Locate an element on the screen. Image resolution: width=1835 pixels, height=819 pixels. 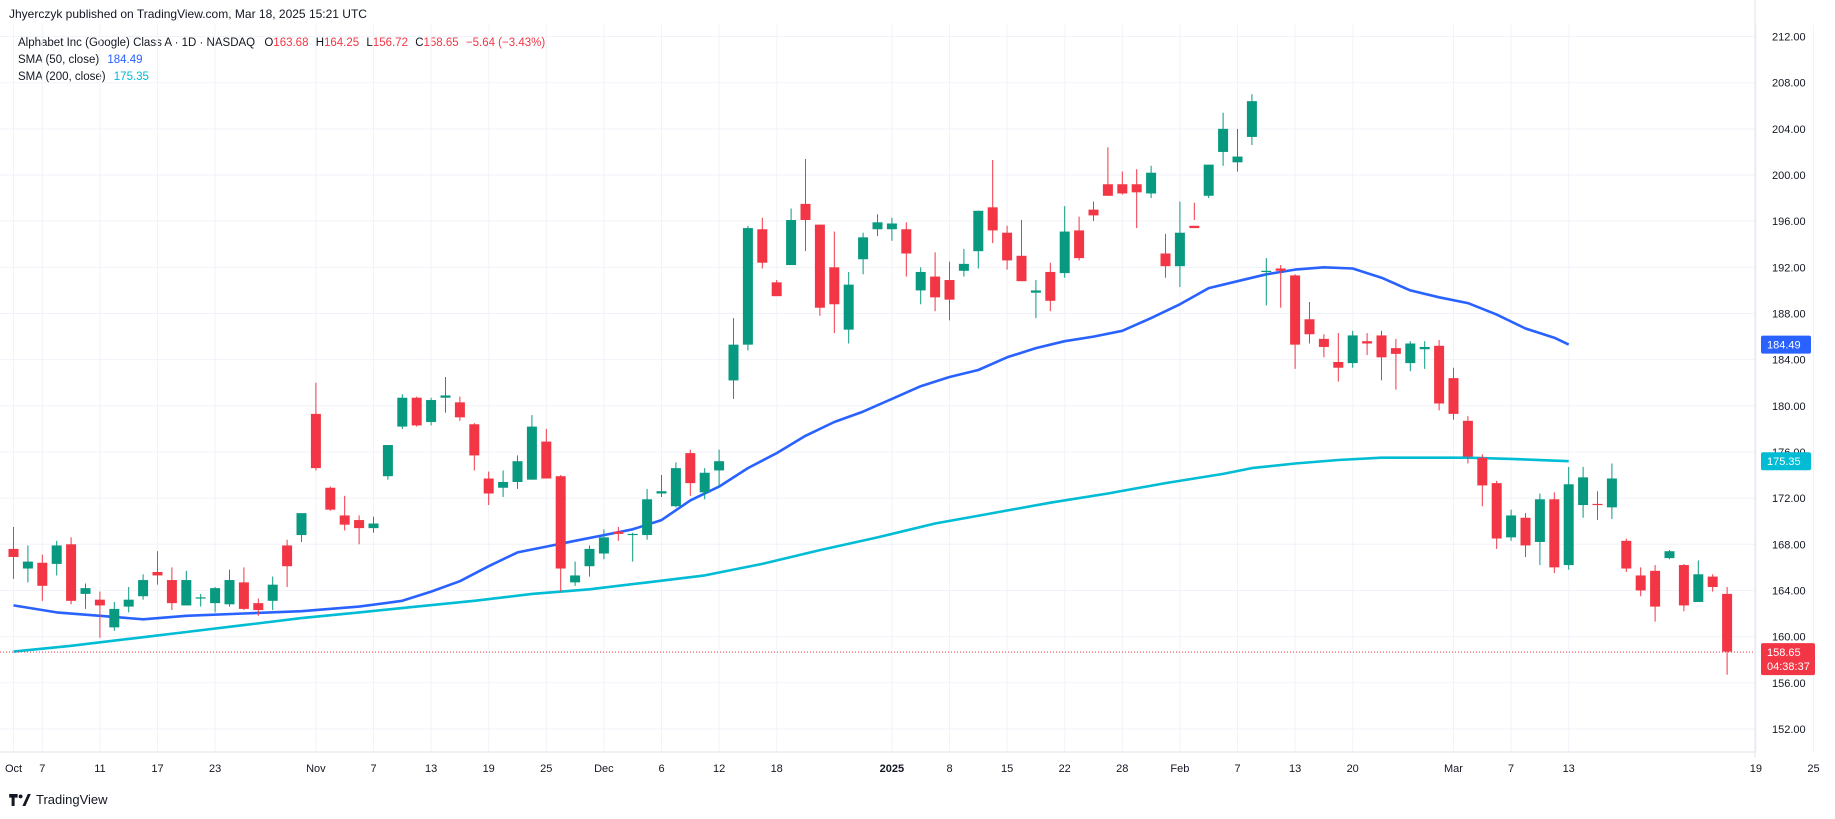
x-tick-label: 17 is located at coordinates (157, 769).